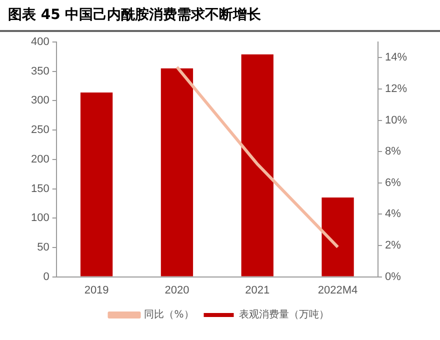  What do you see at coordinates (396, 58) in the screenshot?
I see `y2-tick-label: 14%` at bounding box center [396, 58].